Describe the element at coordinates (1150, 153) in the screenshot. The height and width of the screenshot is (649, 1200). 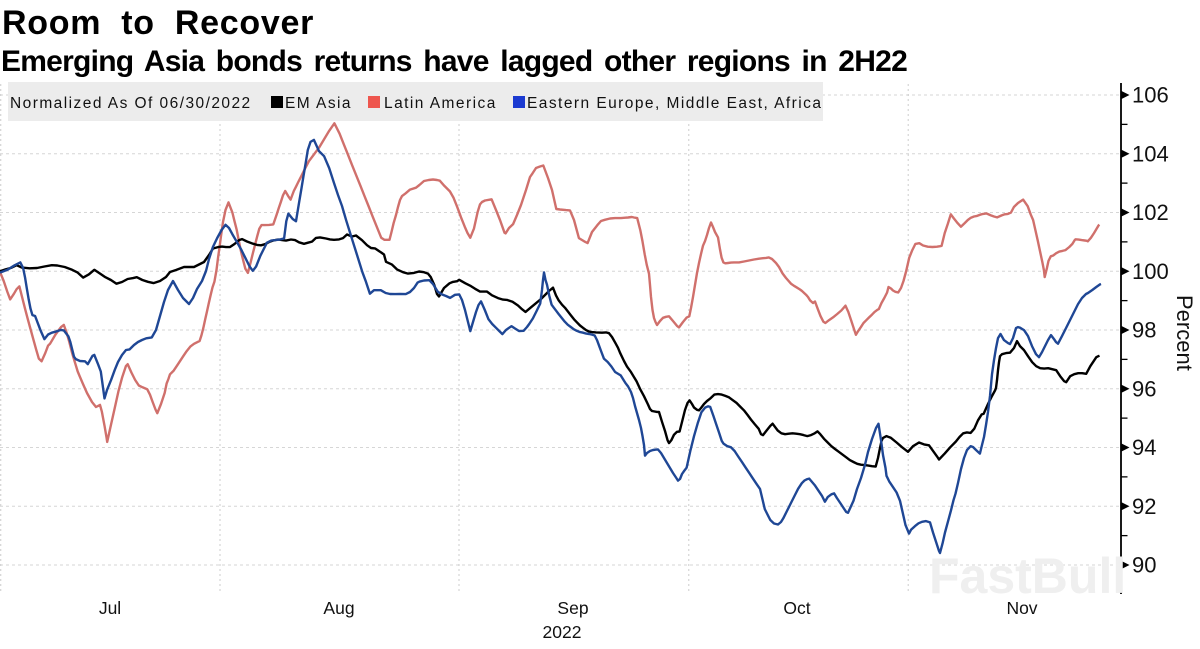
I see `svg-text: 104` at that location.